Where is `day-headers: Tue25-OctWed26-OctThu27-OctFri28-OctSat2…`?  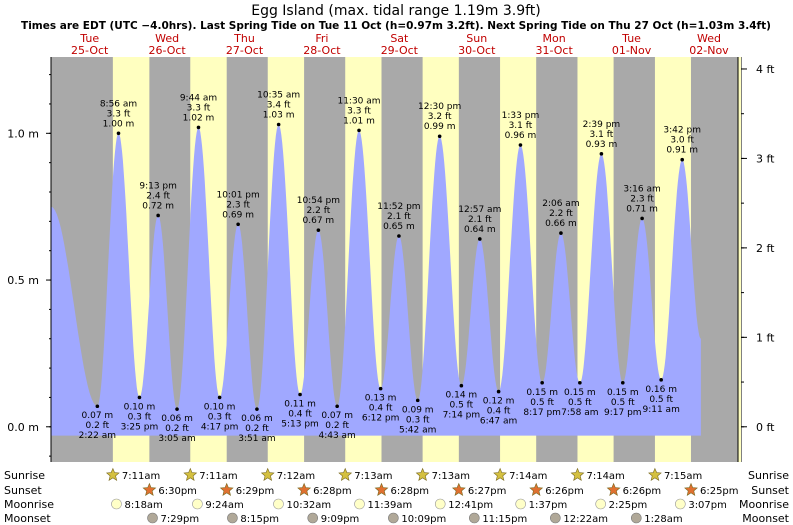 day-headers: Tue25-OctWed26-OctThu27-OctFri28-OctSat2… is located at coordinates (400, 44).